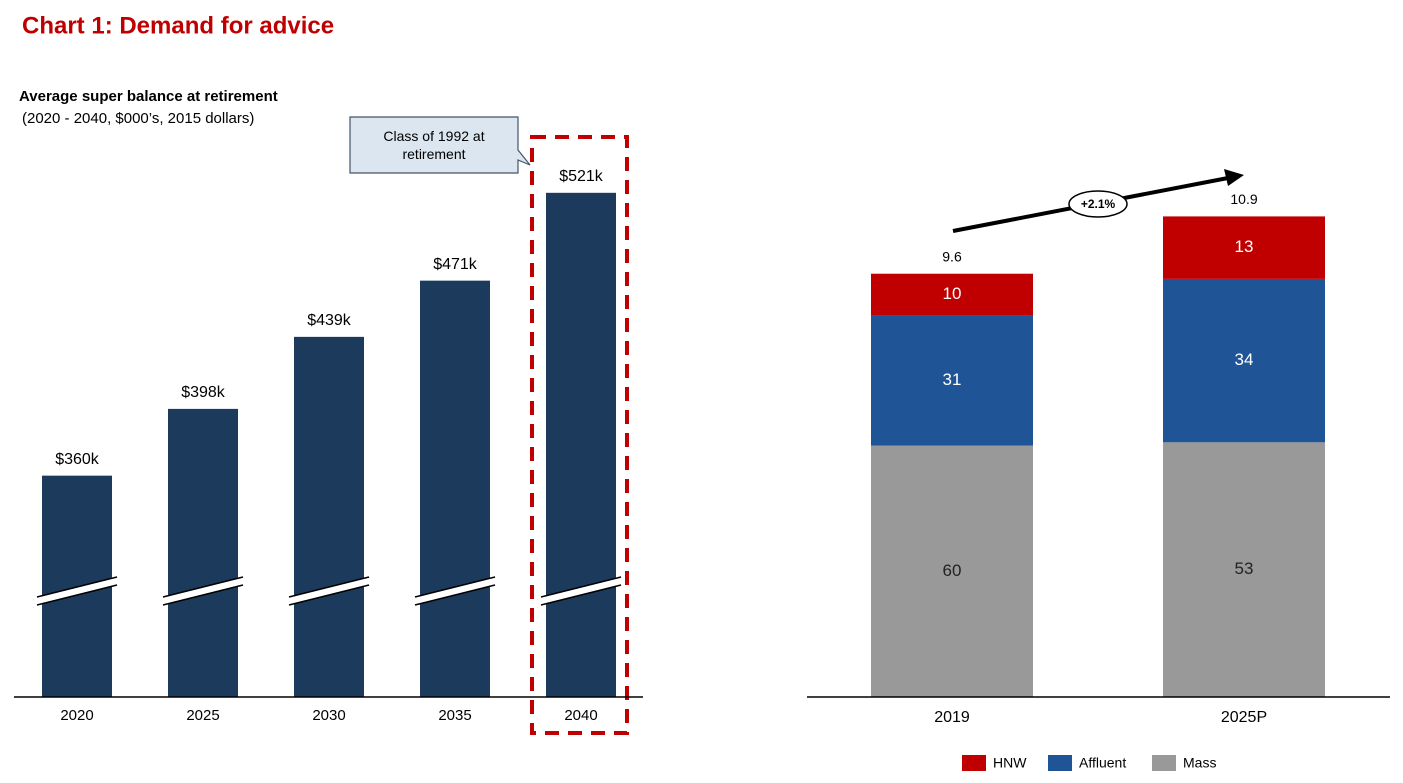 The height and width of the screenshot is (783, 1403). I want to click on value-label: $398k, so click(203, 392).